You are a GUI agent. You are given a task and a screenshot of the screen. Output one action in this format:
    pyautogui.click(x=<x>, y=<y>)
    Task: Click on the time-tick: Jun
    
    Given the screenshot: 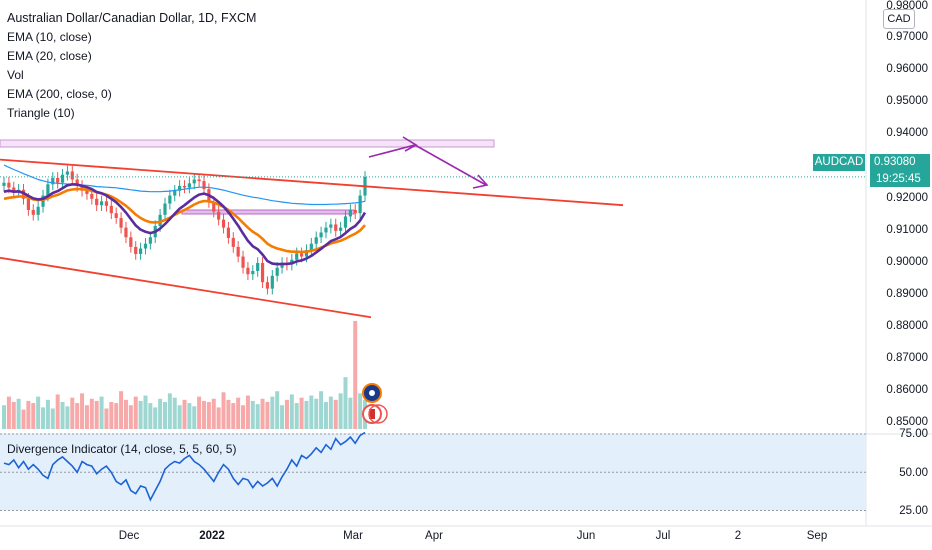 What is the action you would take?
    pyautogui.click(x=586, y=536)
    